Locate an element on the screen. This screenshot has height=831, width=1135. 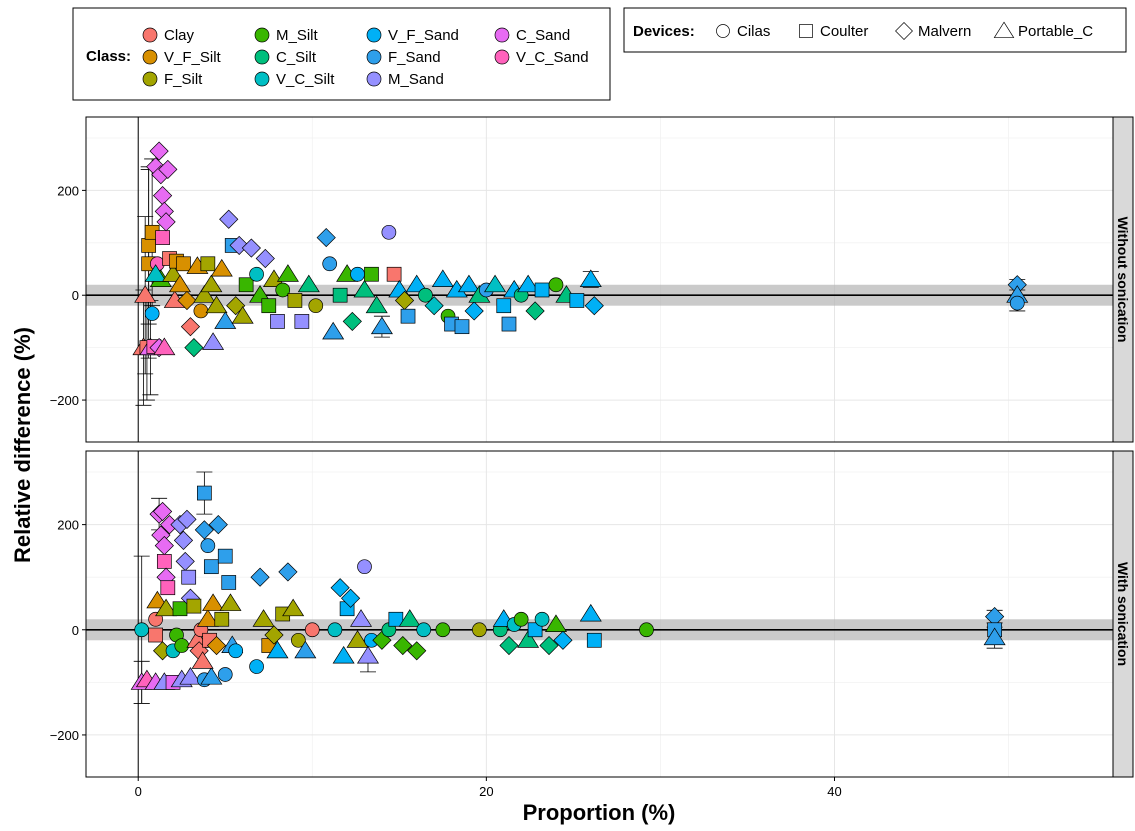
class-legend-item: V_C_Sand is located at coordinates (541, 57).